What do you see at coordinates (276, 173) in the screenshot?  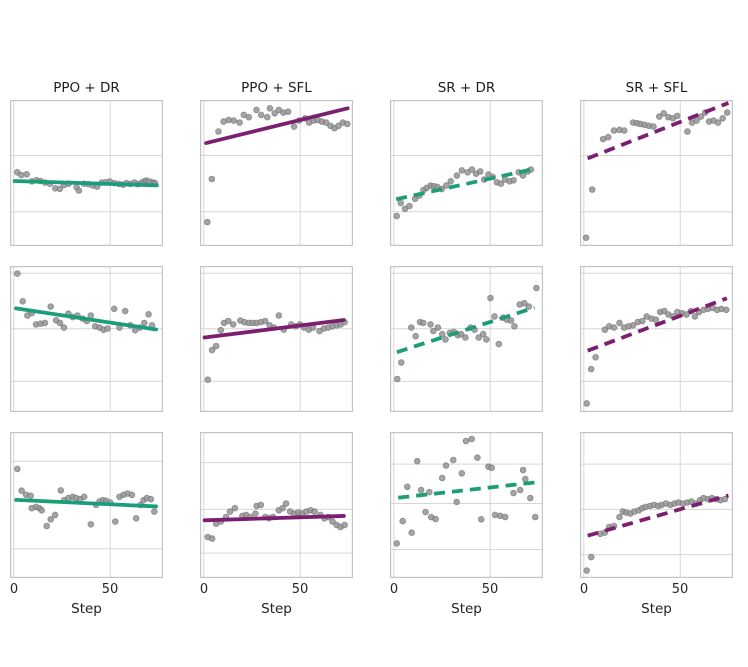 I see `plot-ppo-sfl-r1` at bounding box center [276, 173].